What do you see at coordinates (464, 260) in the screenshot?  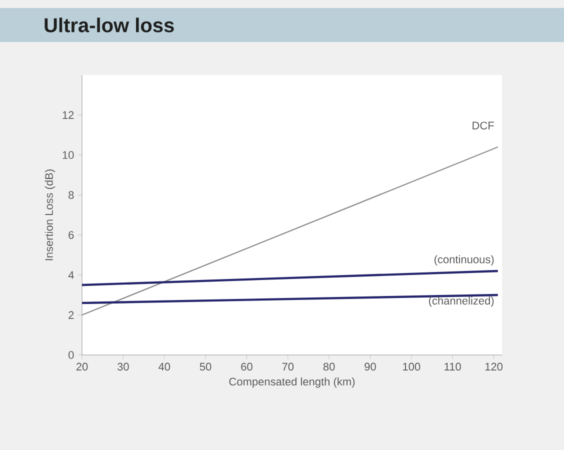 I see `series-label: (continuous)` at bounding box center [464, 260].